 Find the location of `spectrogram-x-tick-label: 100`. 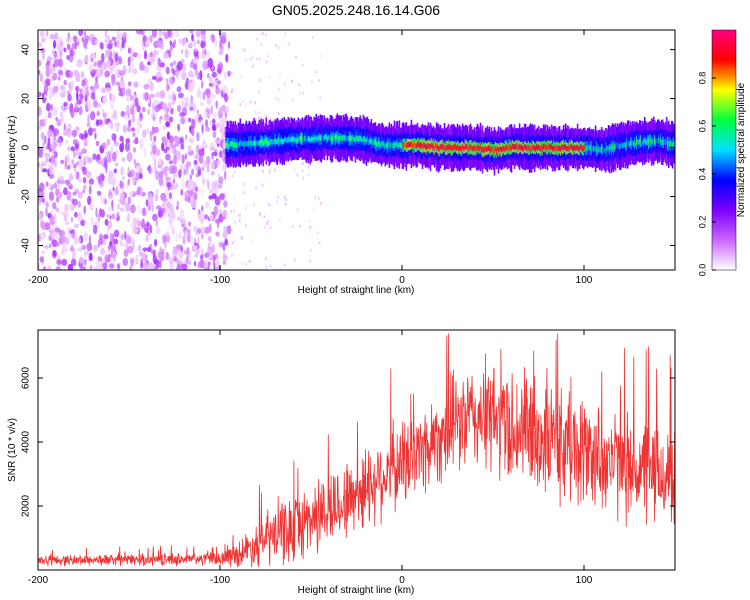

spectrogram-x-tick-label: 100 is located at coordinates (584, 280).